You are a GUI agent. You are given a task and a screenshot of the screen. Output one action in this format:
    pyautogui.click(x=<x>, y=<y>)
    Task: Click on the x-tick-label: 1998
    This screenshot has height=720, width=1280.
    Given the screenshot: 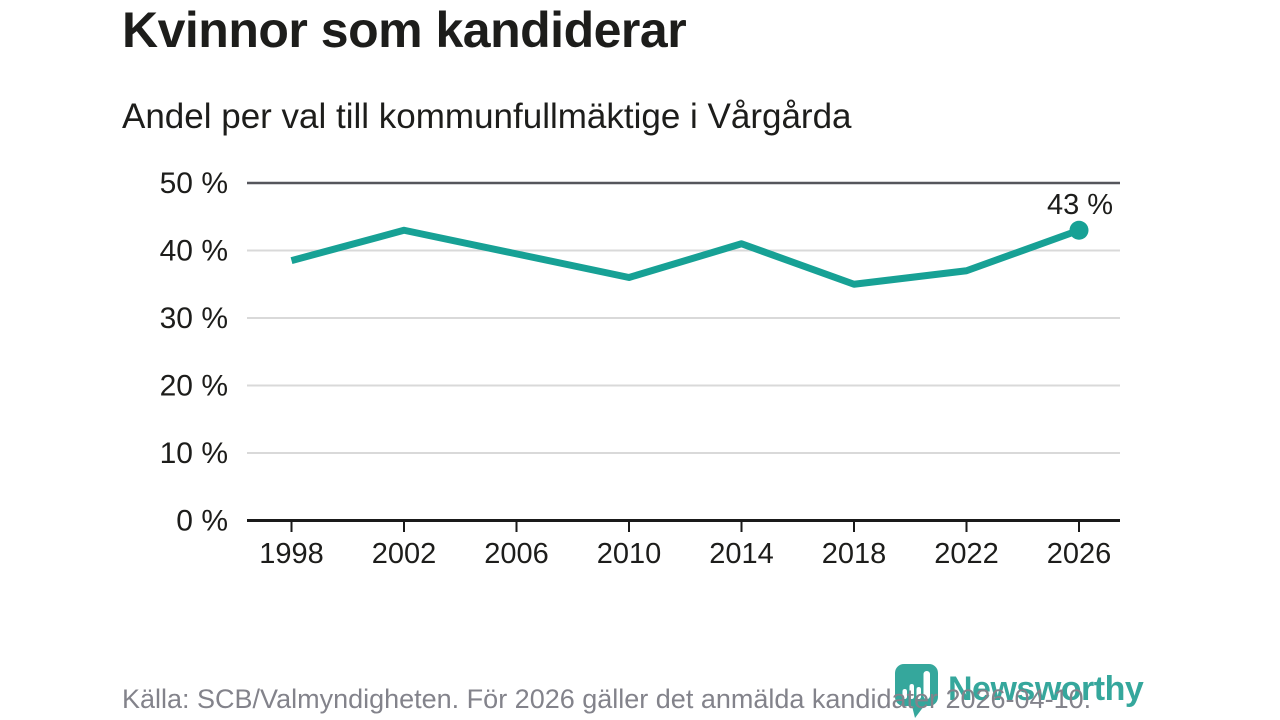 What is the action you would take?
    pyautogui.click(x=291, y=554)
    